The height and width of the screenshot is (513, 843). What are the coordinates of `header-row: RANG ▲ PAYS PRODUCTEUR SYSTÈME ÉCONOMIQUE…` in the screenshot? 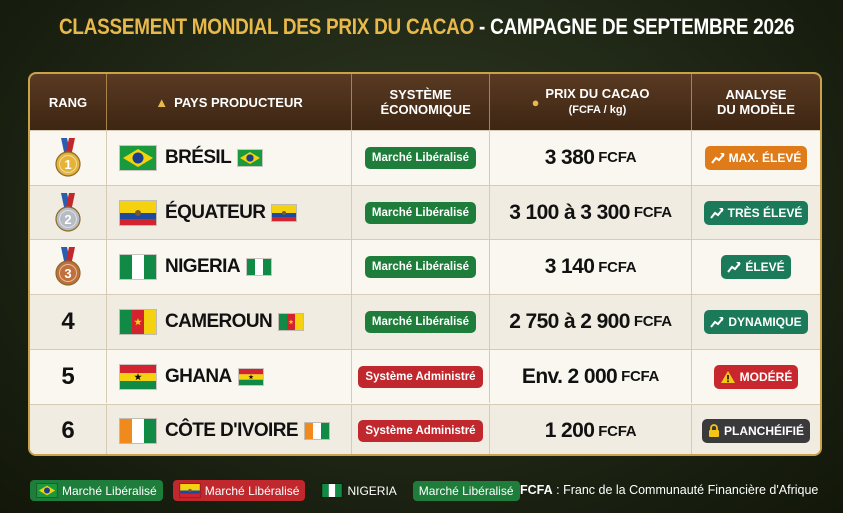 It's located at (425, 102).